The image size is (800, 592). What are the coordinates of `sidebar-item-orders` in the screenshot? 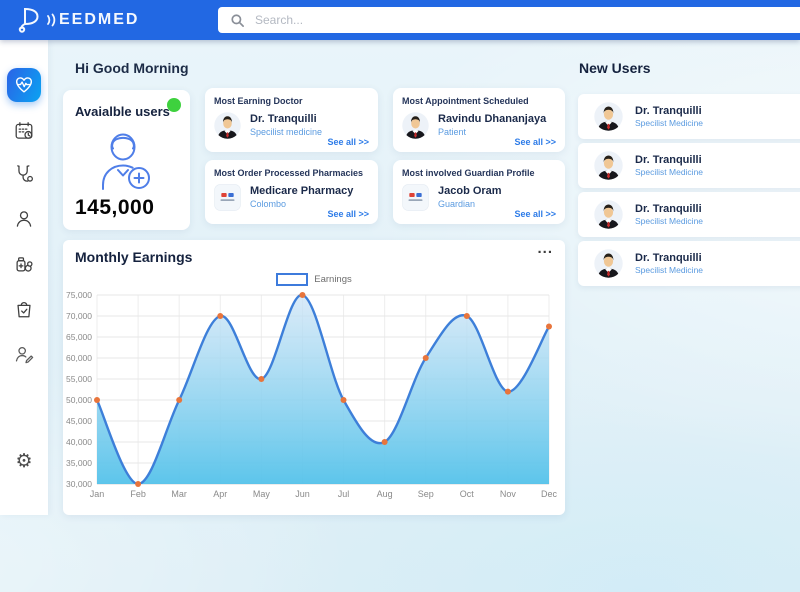 It's located at (24, 309).